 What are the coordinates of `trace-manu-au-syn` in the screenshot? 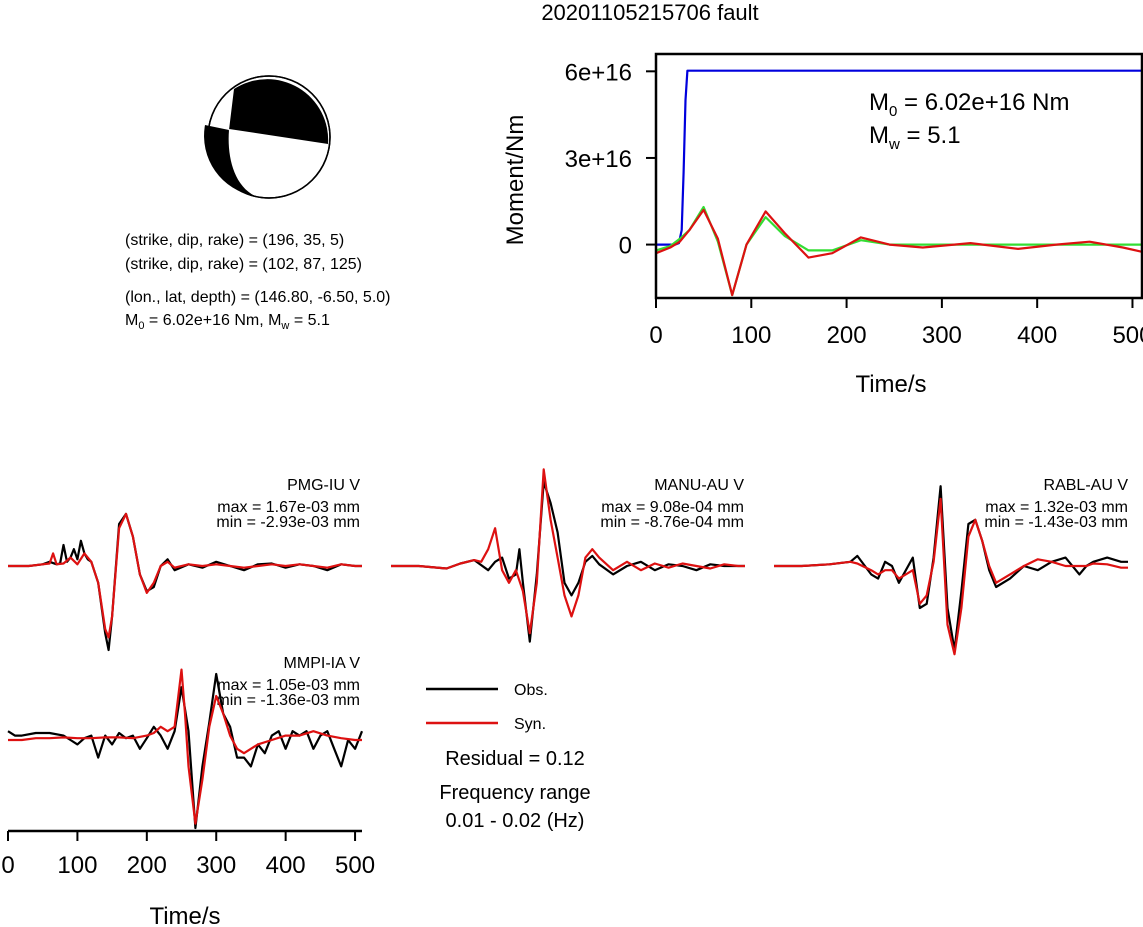 It's located at (568, 551).